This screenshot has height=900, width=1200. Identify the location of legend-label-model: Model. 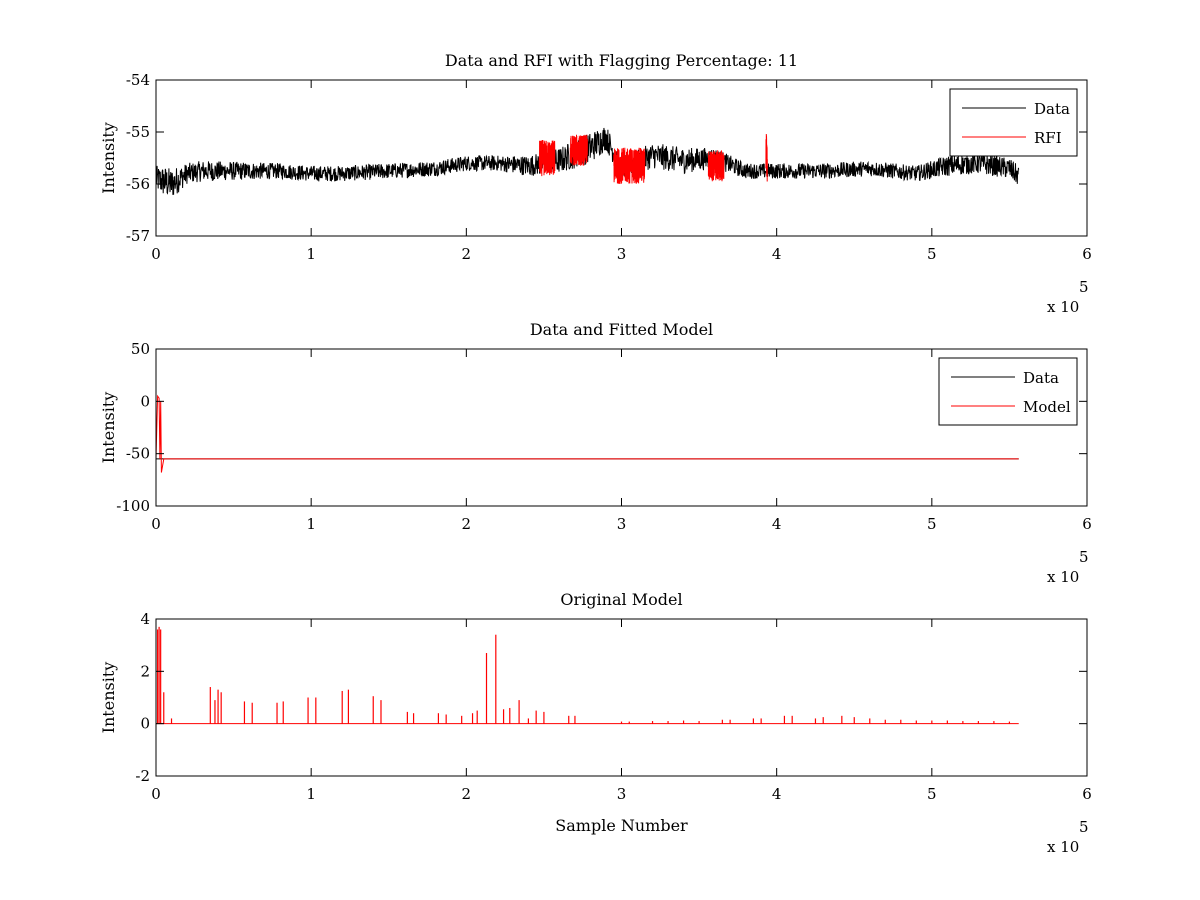
(1047, 407).